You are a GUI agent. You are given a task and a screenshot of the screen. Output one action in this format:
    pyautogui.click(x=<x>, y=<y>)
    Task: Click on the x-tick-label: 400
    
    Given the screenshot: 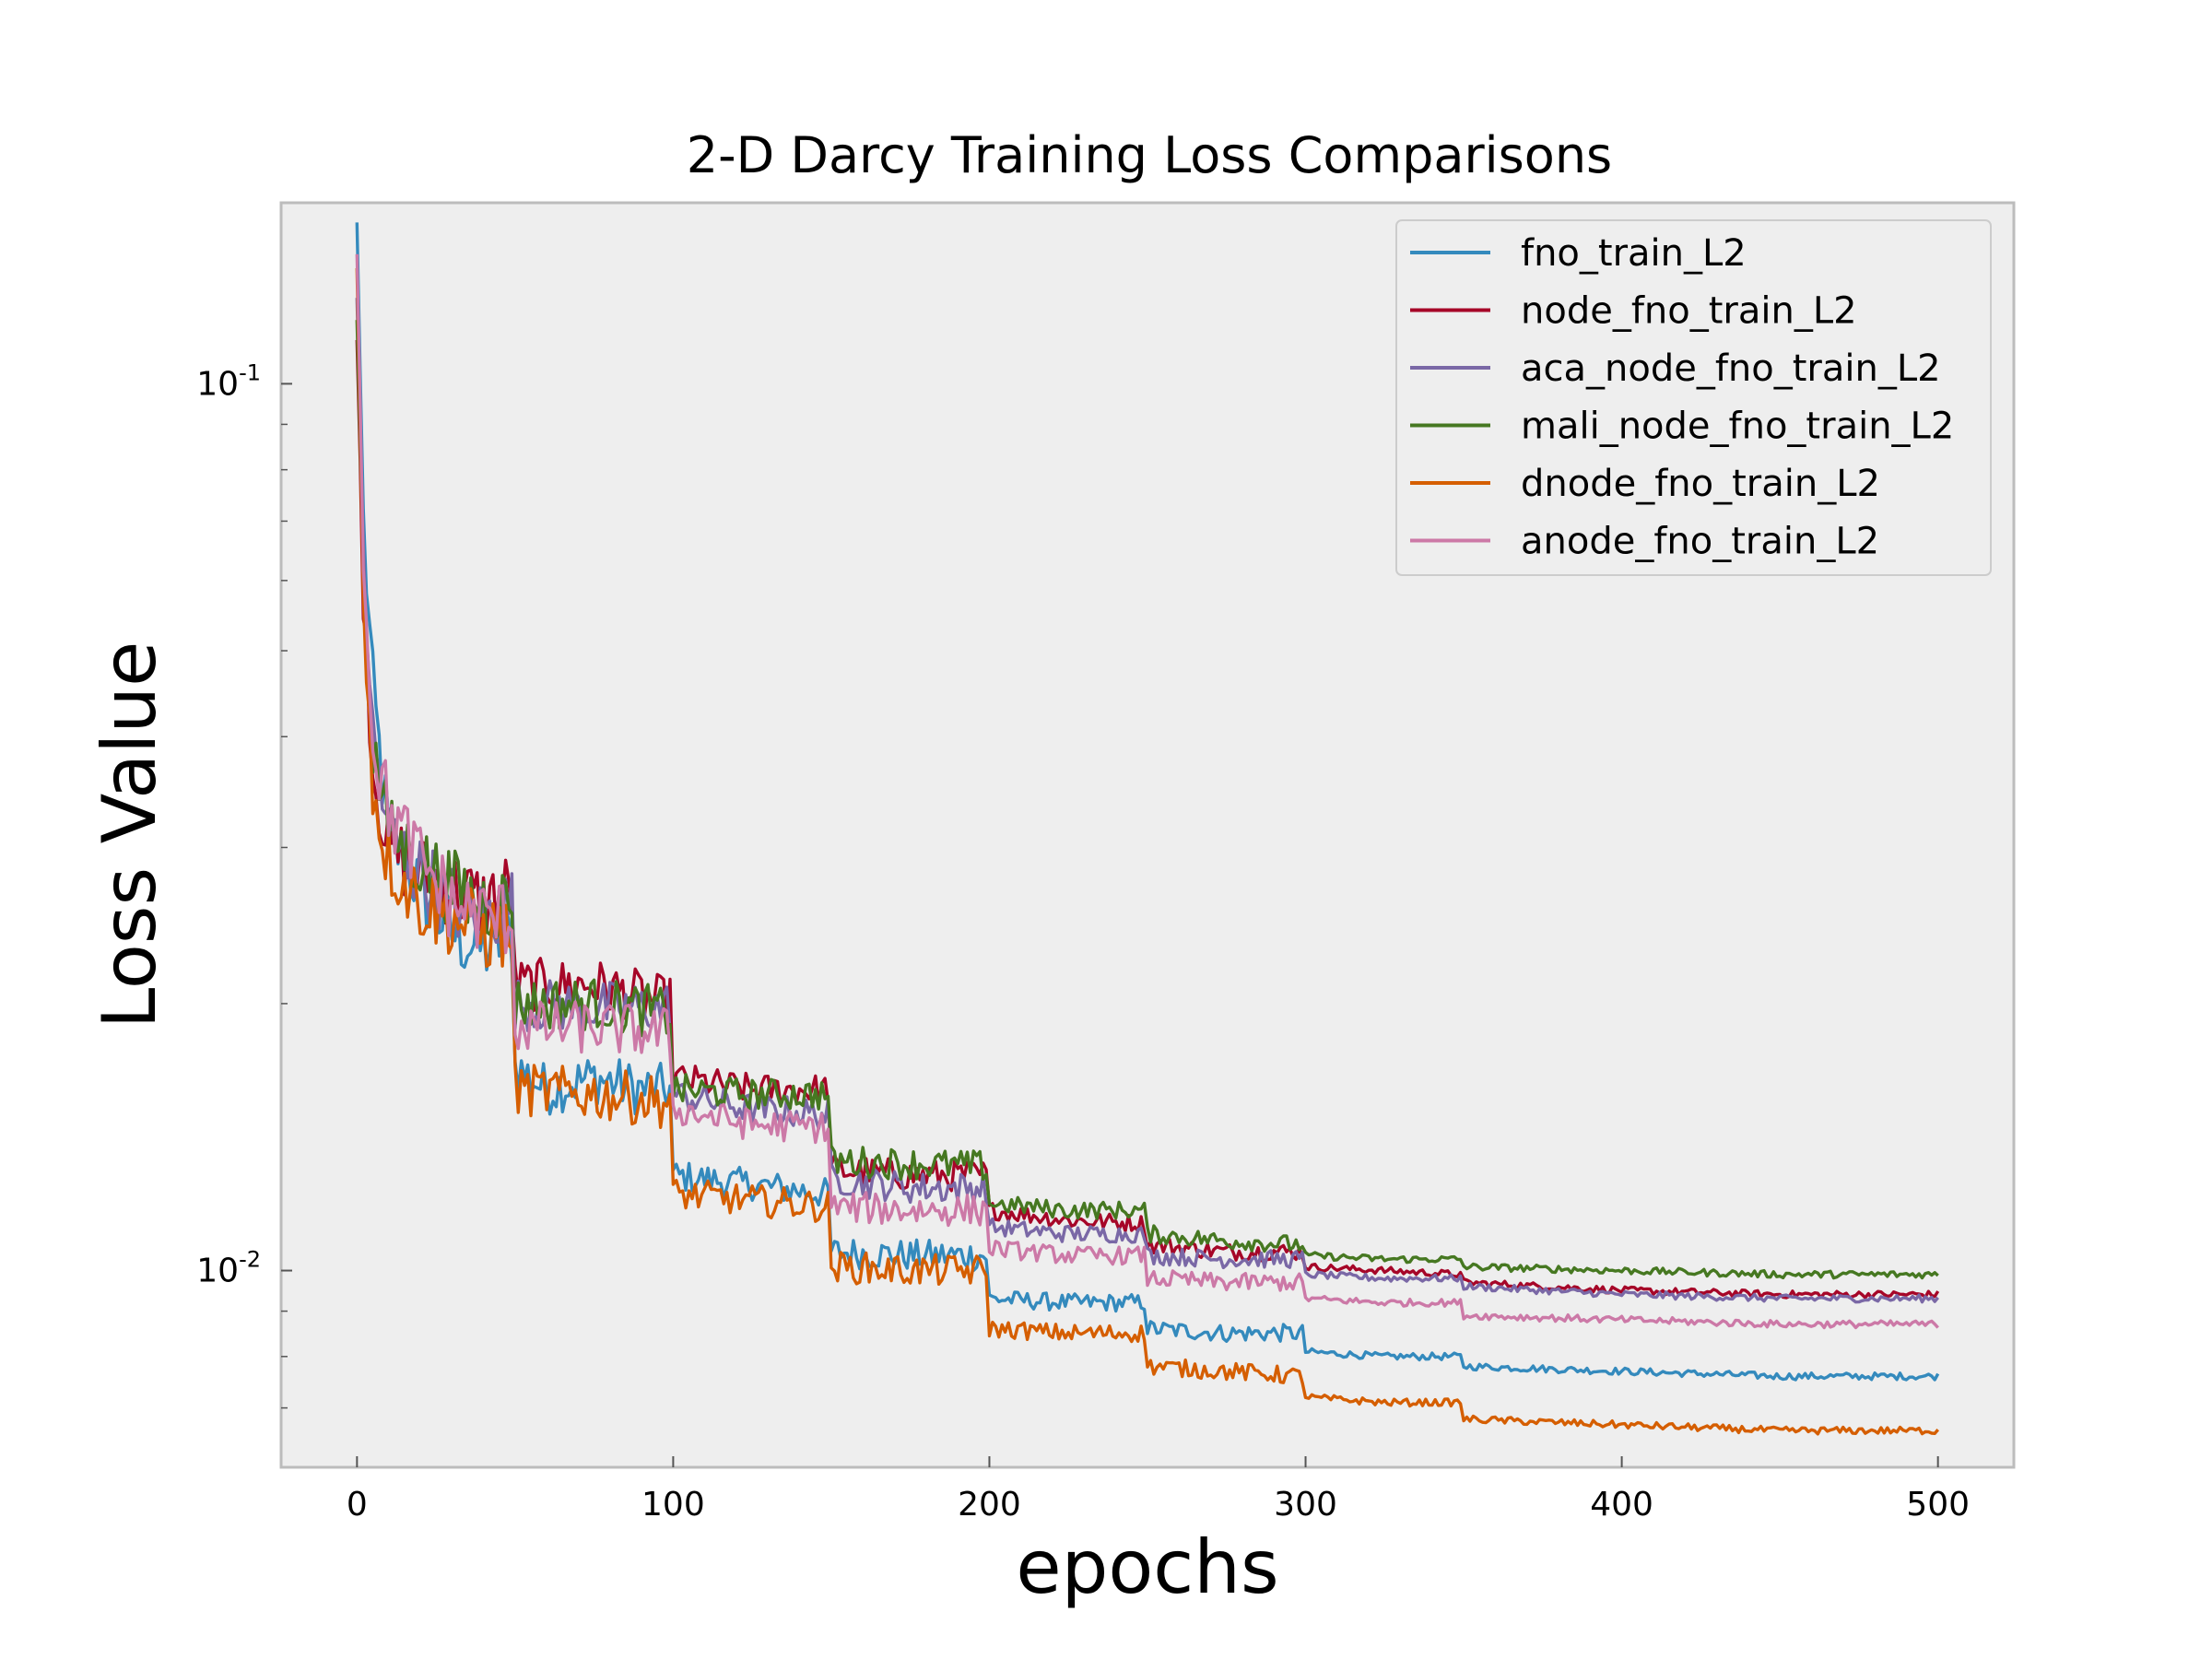 What is the action you would take?
    pyautogui.click(x=1621, y=1505)
    